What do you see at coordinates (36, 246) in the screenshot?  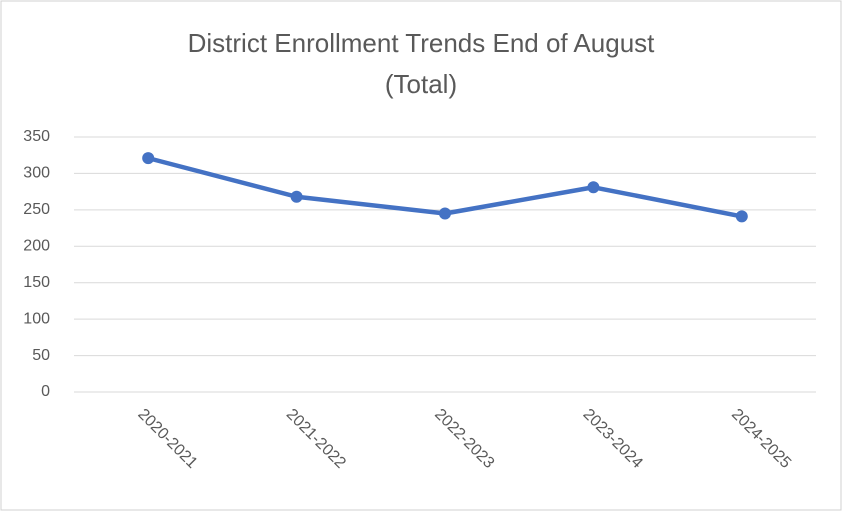 I see `y-tick-label: 200` at bounding box center [36, 246].